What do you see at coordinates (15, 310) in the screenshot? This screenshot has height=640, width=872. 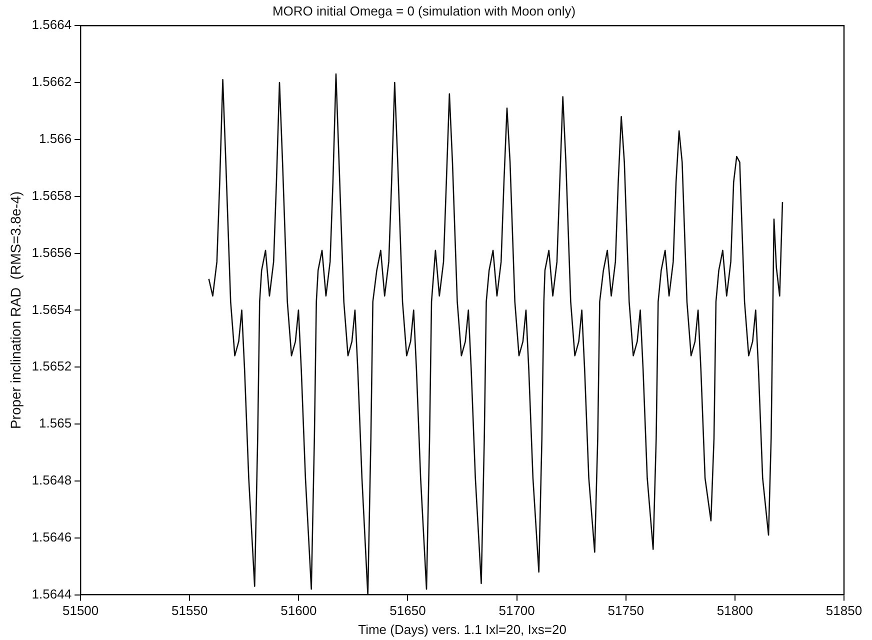 I see `y-axis-title: Proper inclination RAD (RMS=3.8e-4)` at bounding box center [15, 310].